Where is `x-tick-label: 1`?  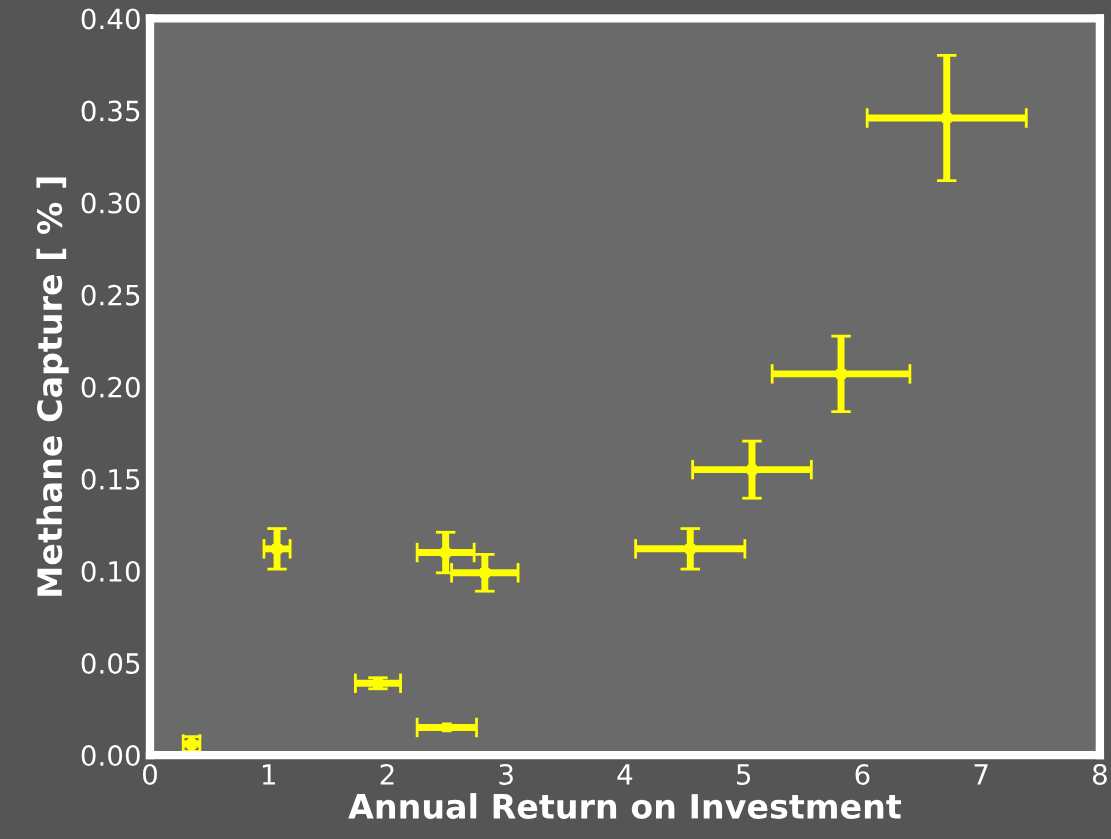
x-tick-label: 1 is located at coordinates (268, 774).